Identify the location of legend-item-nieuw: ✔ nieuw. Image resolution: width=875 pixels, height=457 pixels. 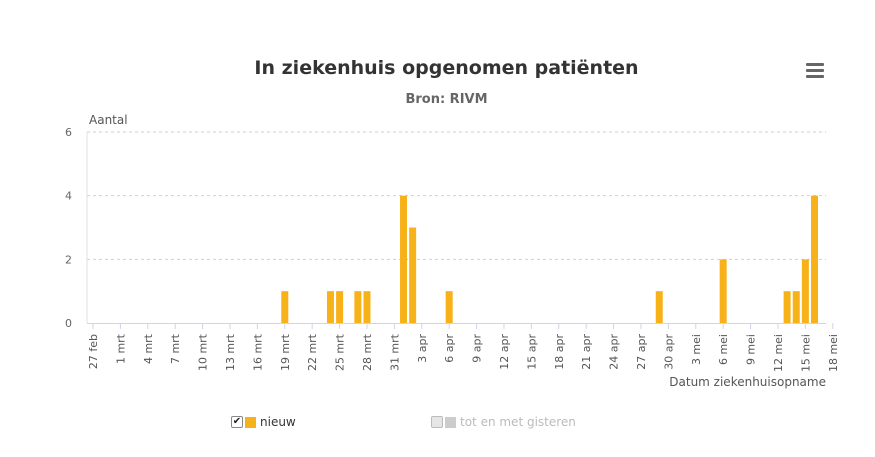
(263, 422).